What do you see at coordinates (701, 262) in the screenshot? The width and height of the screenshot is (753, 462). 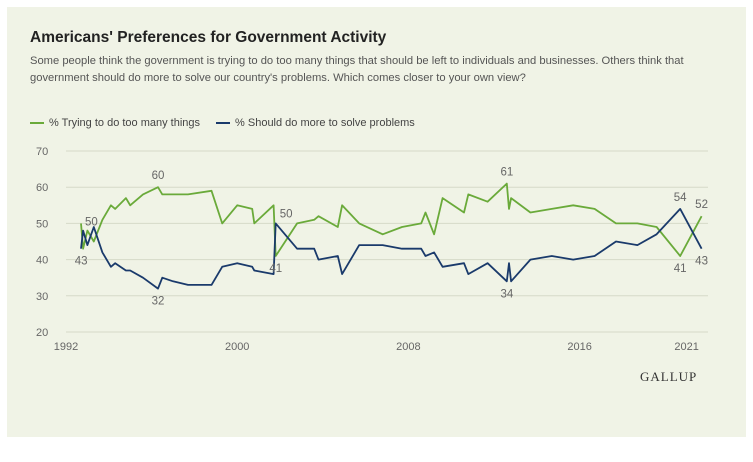 I see `data-label-11: 43` at bounding box center [701, 262].